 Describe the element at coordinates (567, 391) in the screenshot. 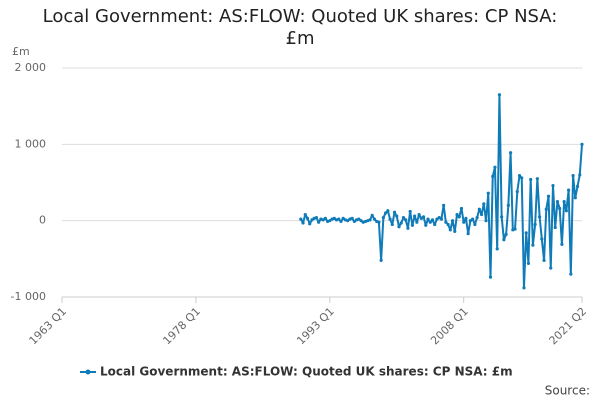

I see `source: Source:` at that location.